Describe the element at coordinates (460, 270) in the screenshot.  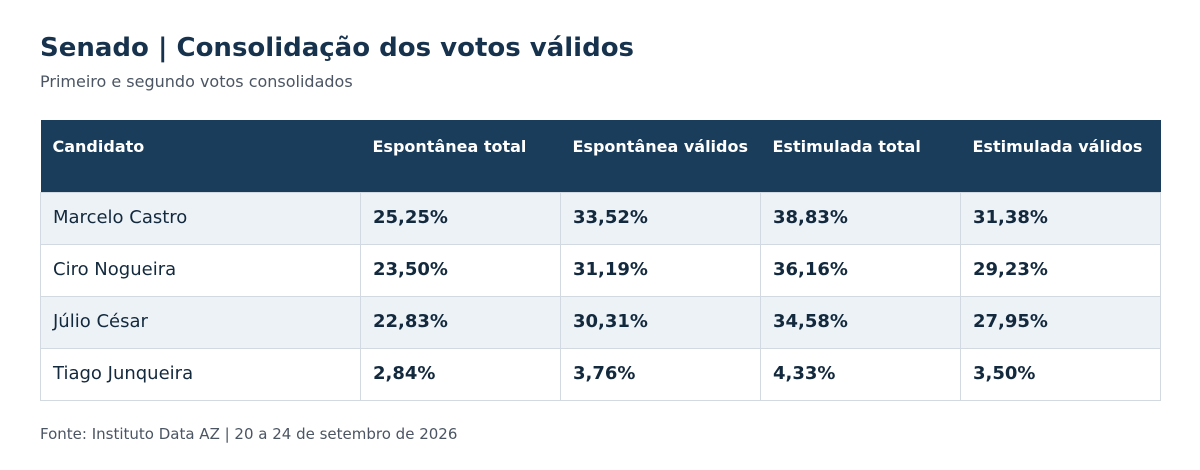
I see `spontaneous-total-cell: 23,50%` at that location.